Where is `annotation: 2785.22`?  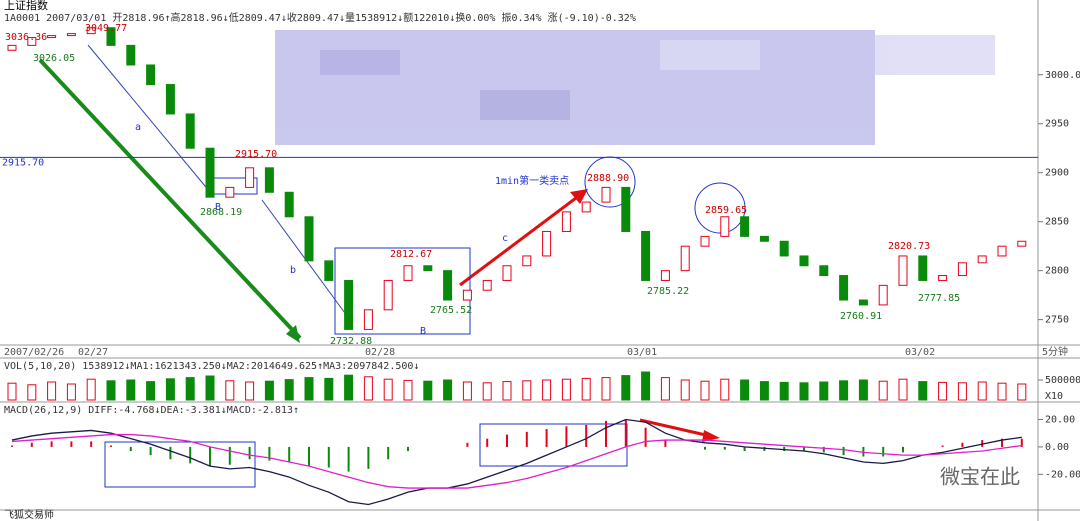
annotation: 2785.22 is located at coordinates (668, 291).